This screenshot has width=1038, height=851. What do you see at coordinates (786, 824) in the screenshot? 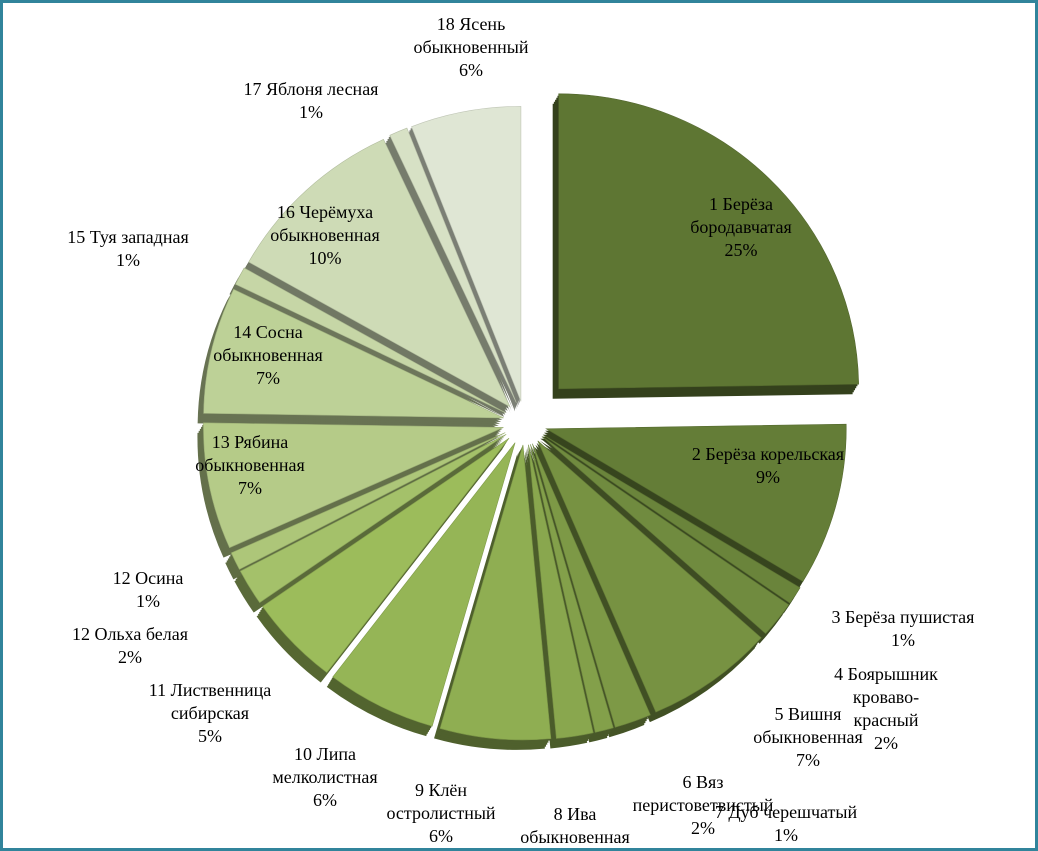
I see `data-label-7: 7 Дуб черешчатый 1%` at bounding box center [786, 824].